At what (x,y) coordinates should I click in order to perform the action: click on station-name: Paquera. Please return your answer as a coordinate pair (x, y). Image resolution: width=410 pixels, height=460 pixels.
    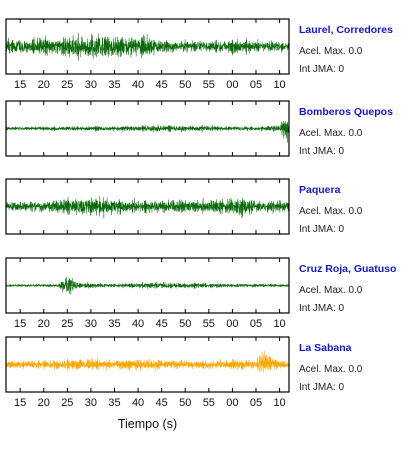
    Looking at the image, I should click on (320, 190).